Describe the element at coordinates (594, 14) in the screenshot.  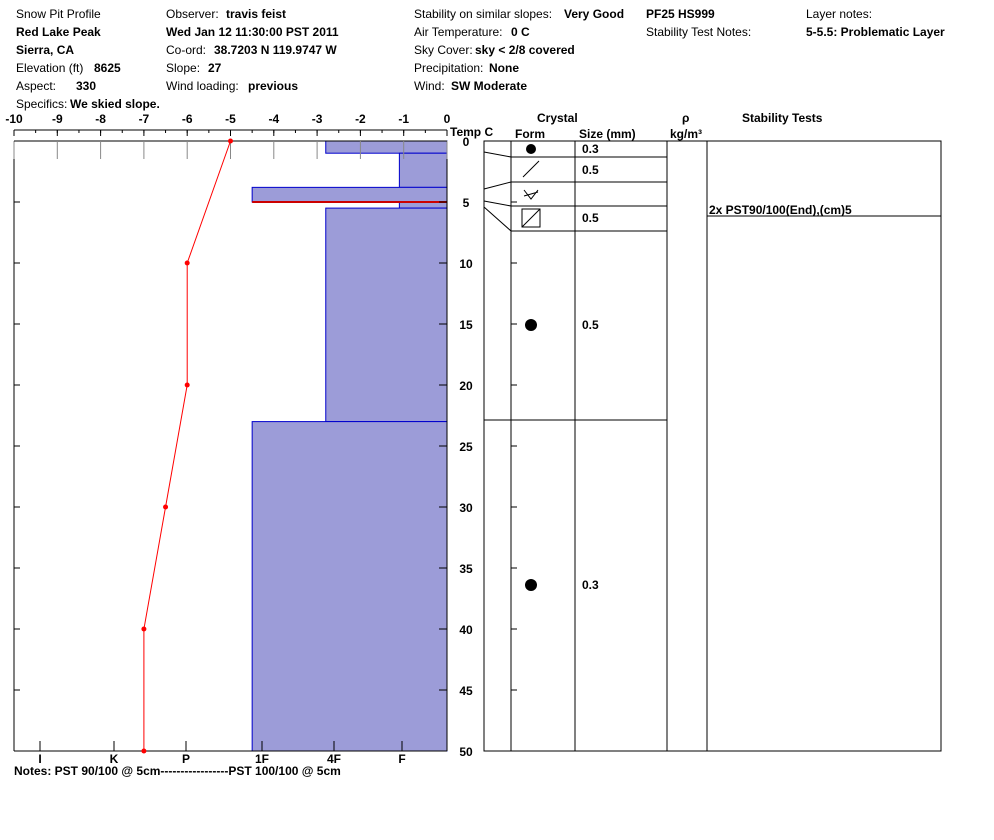
I see `stability-value: Very Good` at that location.